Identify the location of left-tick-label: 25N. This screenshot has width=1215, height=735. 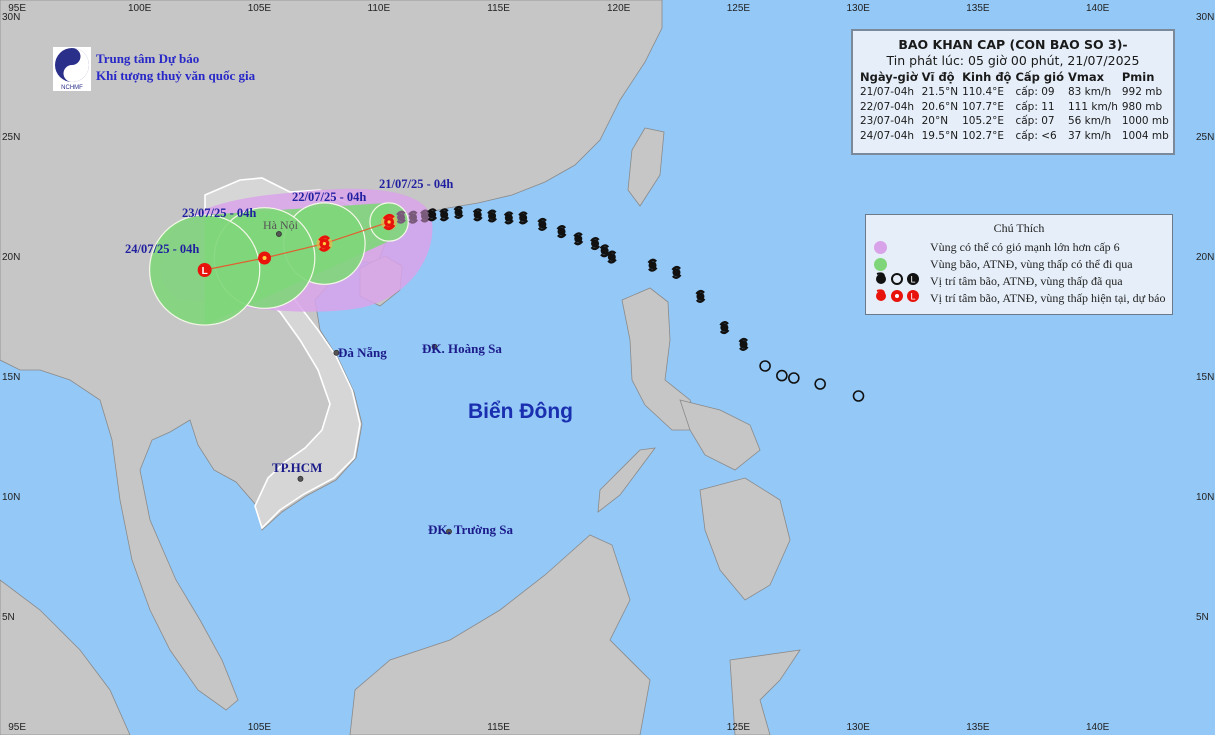
(11, 137).